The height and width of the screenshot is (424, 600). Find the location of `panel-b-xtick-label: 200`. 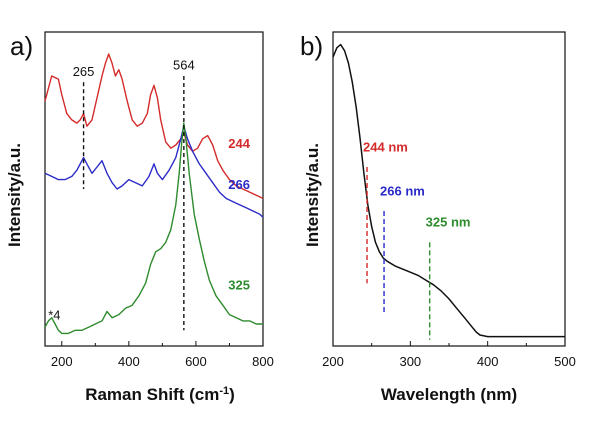

panel-b-xtick-label: 200 is located at coordinates (333, 361).